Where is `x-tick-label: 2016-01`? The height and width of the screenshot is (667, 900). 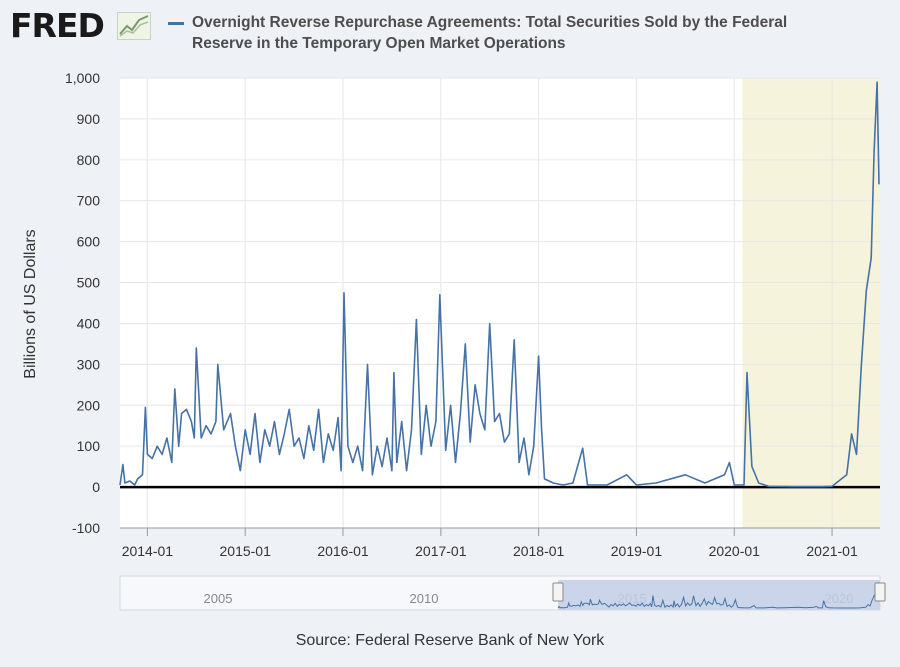
x-tick-label: 2016-01 is located at coordinates (343, 551).